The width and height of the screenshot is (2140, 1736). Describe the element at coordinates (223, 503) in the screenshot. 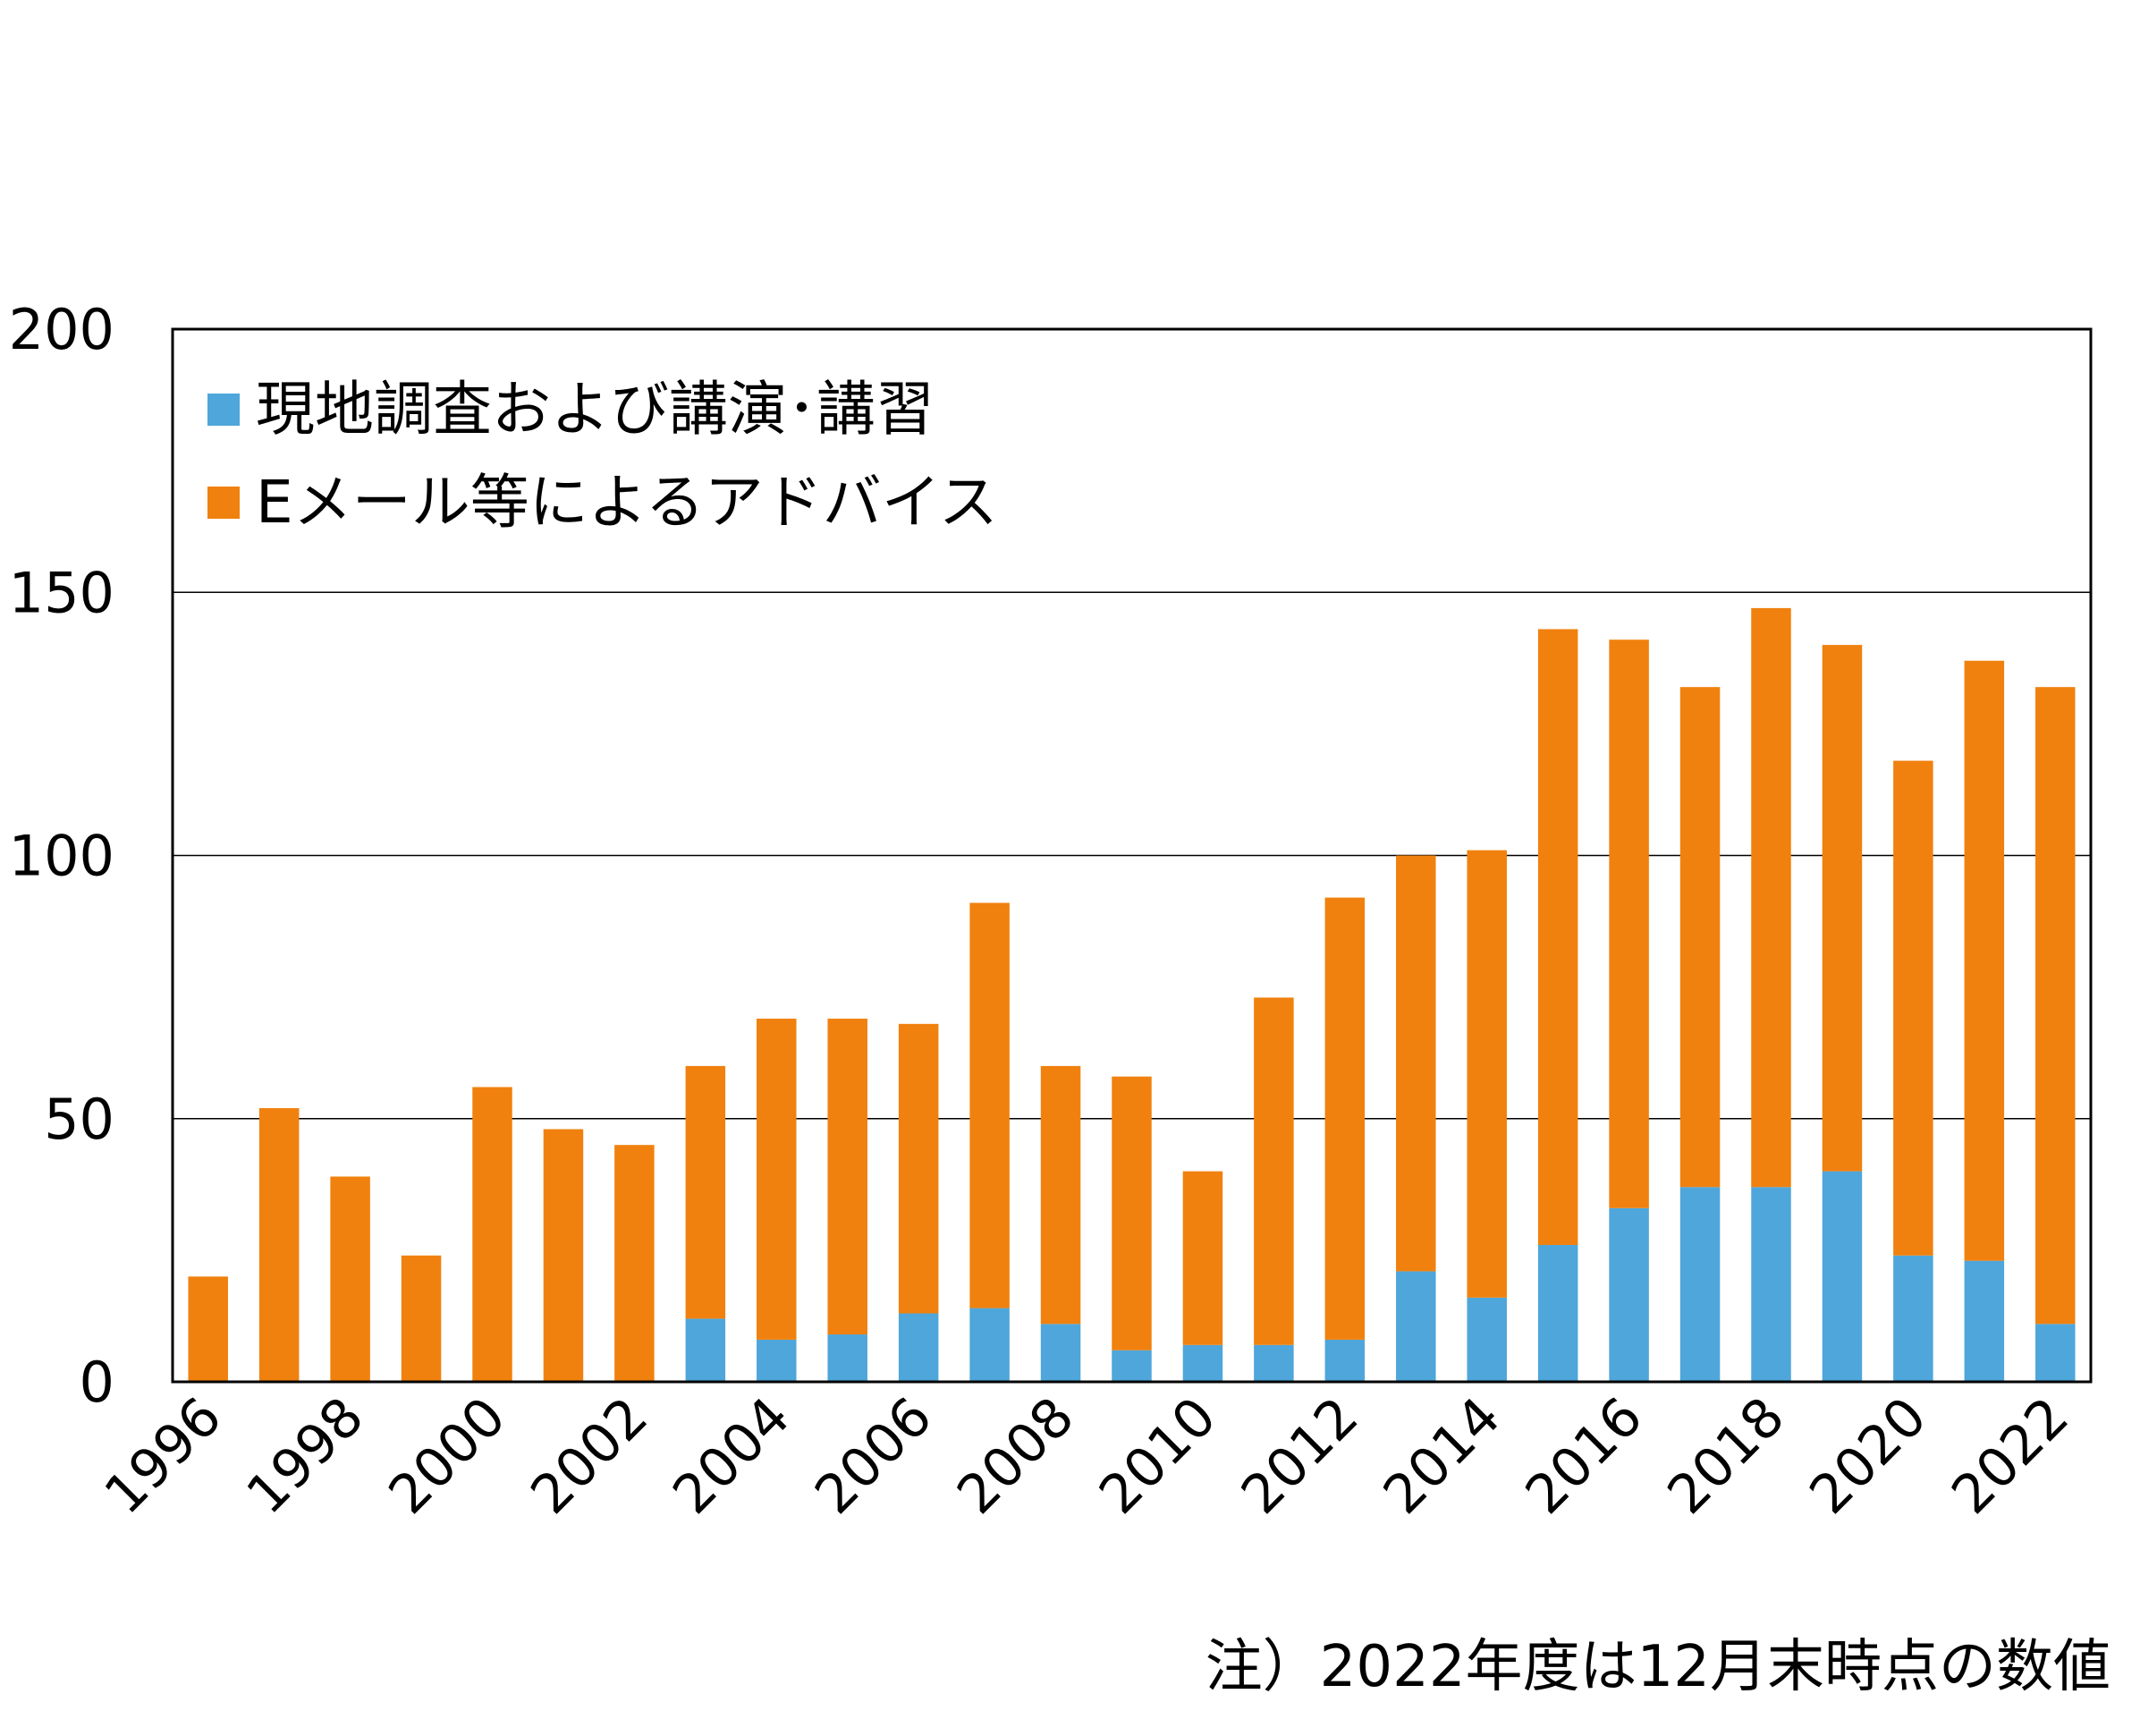

I see `legend-swatch-email-advice` at that location.